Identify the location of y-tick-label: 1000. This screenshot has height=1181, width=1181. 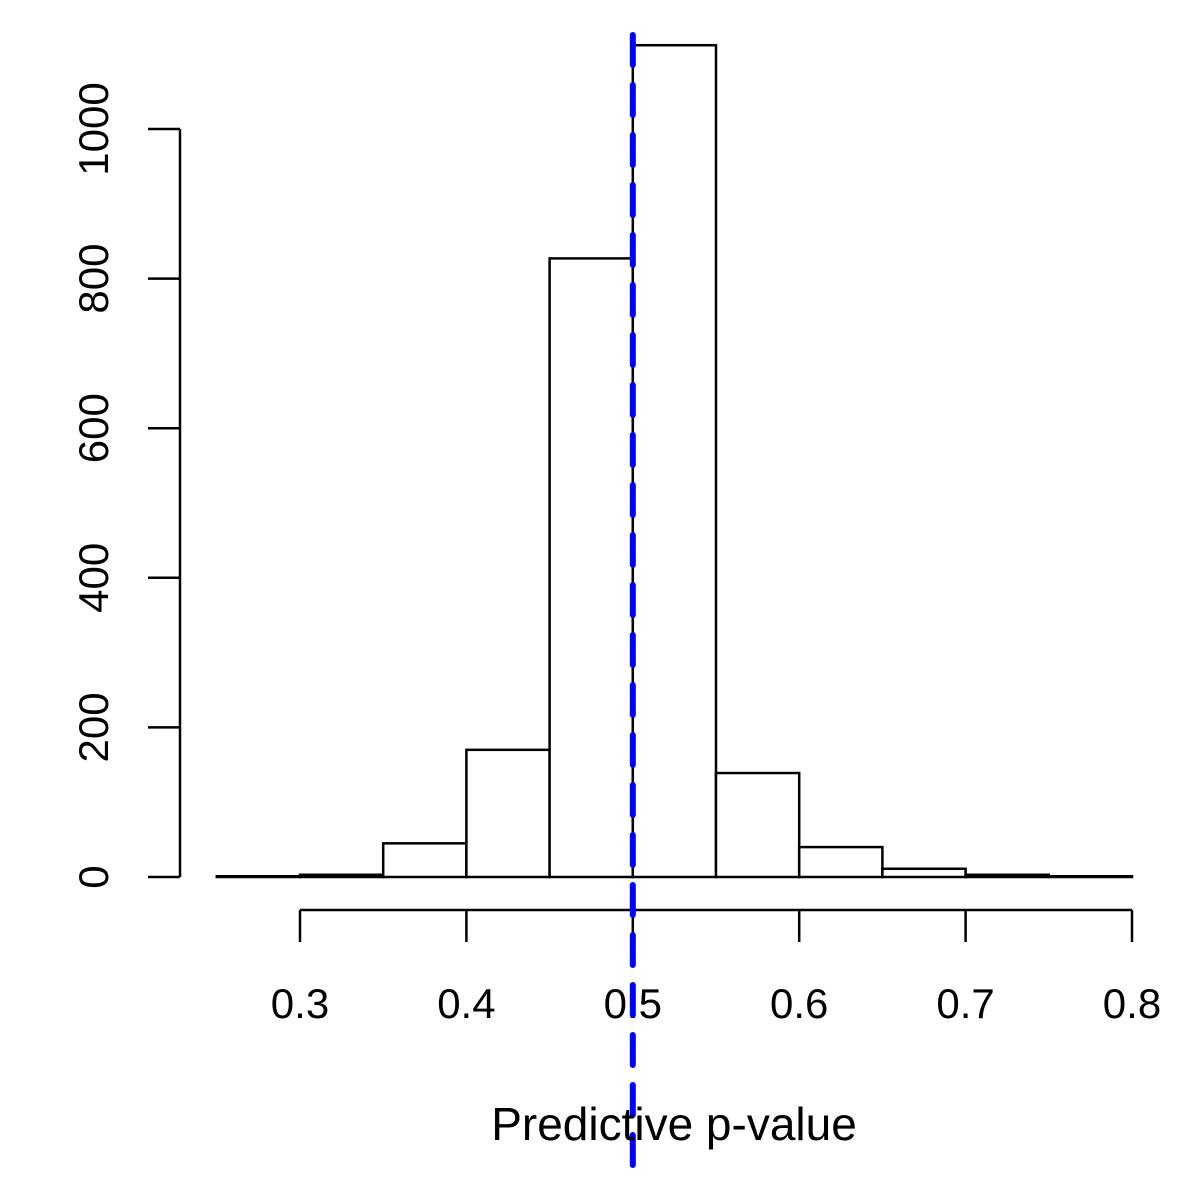
(93, 128).